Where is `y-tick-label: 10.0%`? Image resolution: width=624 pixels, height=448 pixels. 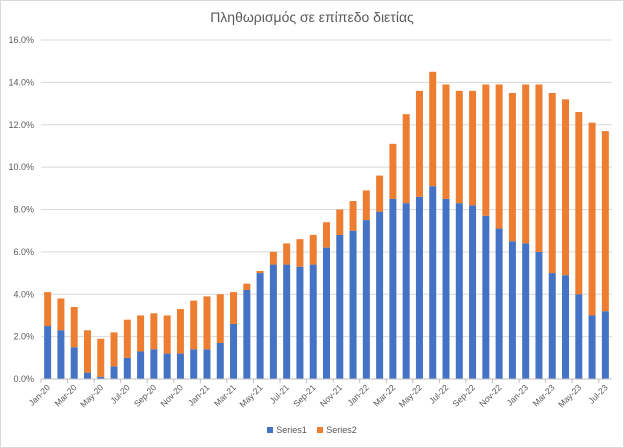
y-tick-label: 10.0% is located at coordinates (21, 167).